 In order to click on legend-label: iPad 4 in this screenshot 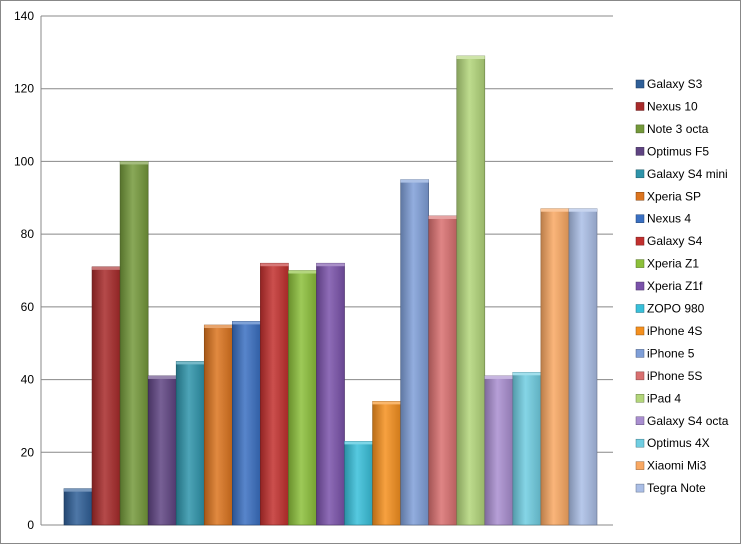, I will do `click(664, 398)`.